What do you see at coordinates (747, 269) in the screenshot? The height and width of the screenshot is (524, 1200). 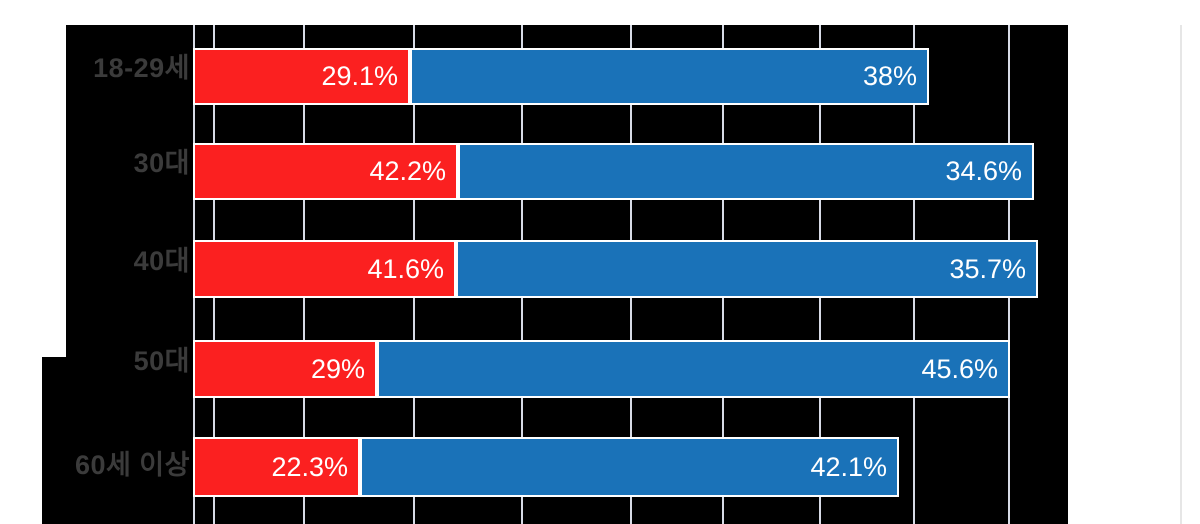 I see `bar-segment-series-blue-2: 35.7%` at bounding box center [747, 269].